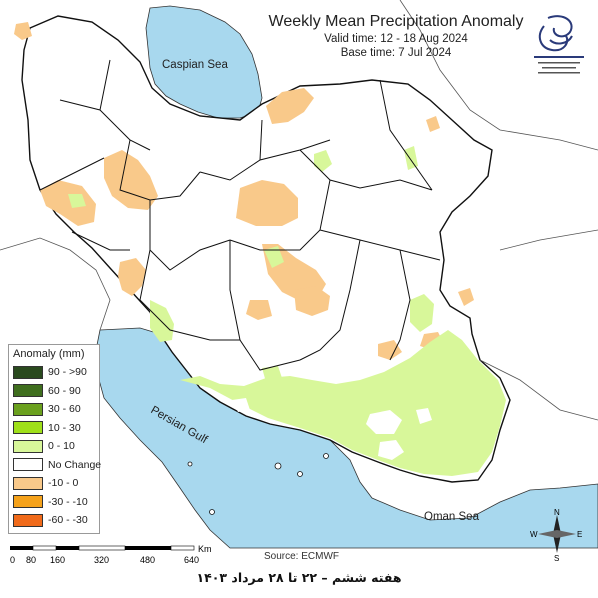  What do you see at coordinates (54, 391) in the screenshot?
I see `legend-item: 60 - 90` at bounding box center [54, 391].